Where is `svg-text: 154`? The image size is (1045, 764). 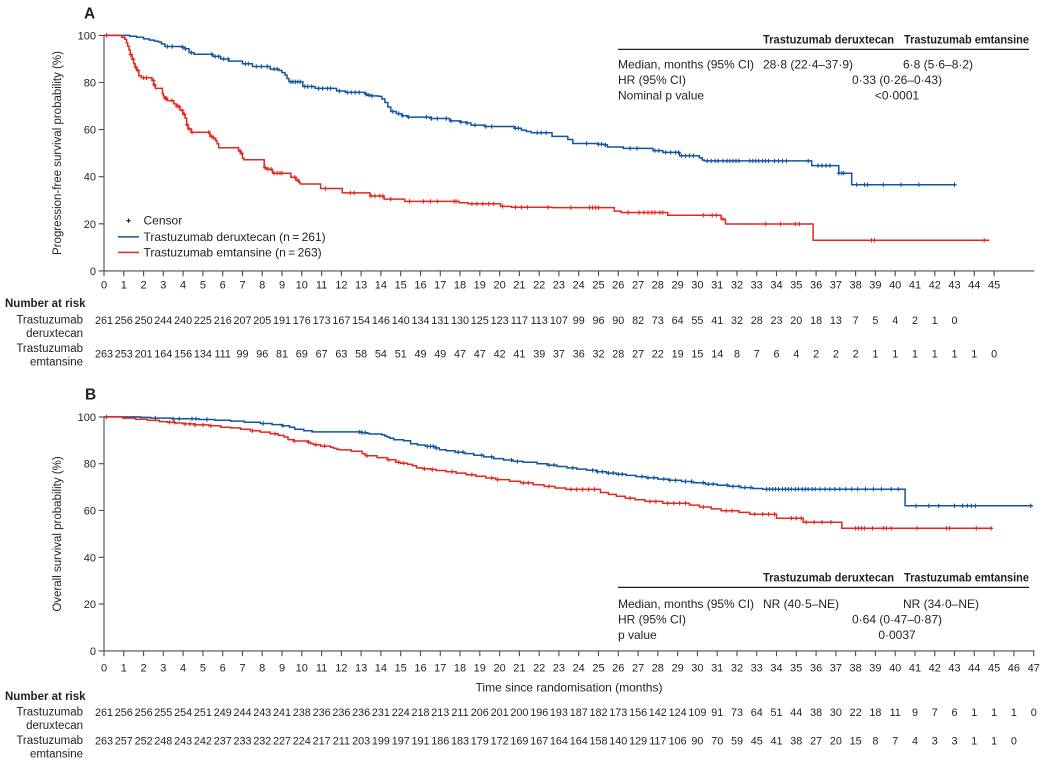 svg-text: 154 is located at coordinates (361, 321).